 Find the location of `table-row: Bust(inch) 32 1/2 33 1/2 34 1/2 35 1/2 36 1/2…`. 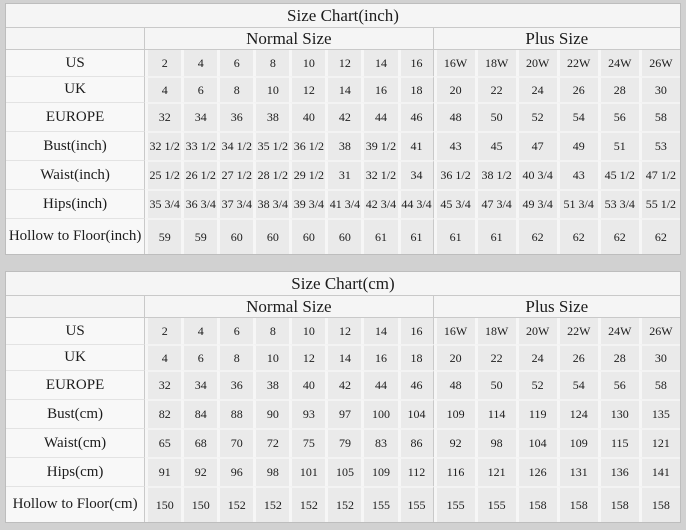

table-row: Bust(inch) 32 1/2 33 1/2 34 1/2 35 1/2 36 1/2… is located at coordinates (343, 145).